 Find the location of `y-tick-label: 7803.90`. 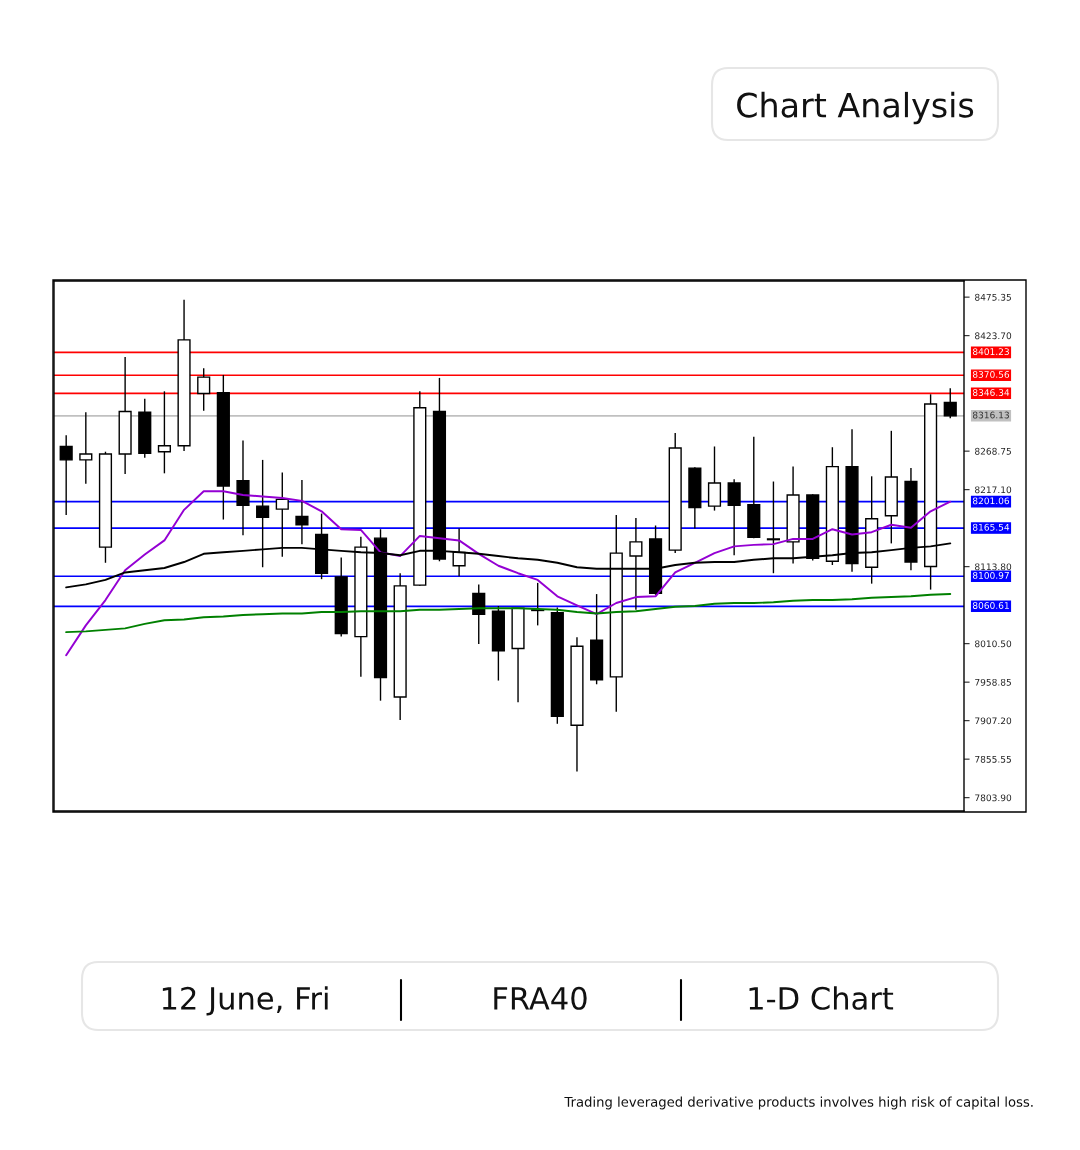

y-tick-label: 7803.90 is located at coordinates (993, 798).